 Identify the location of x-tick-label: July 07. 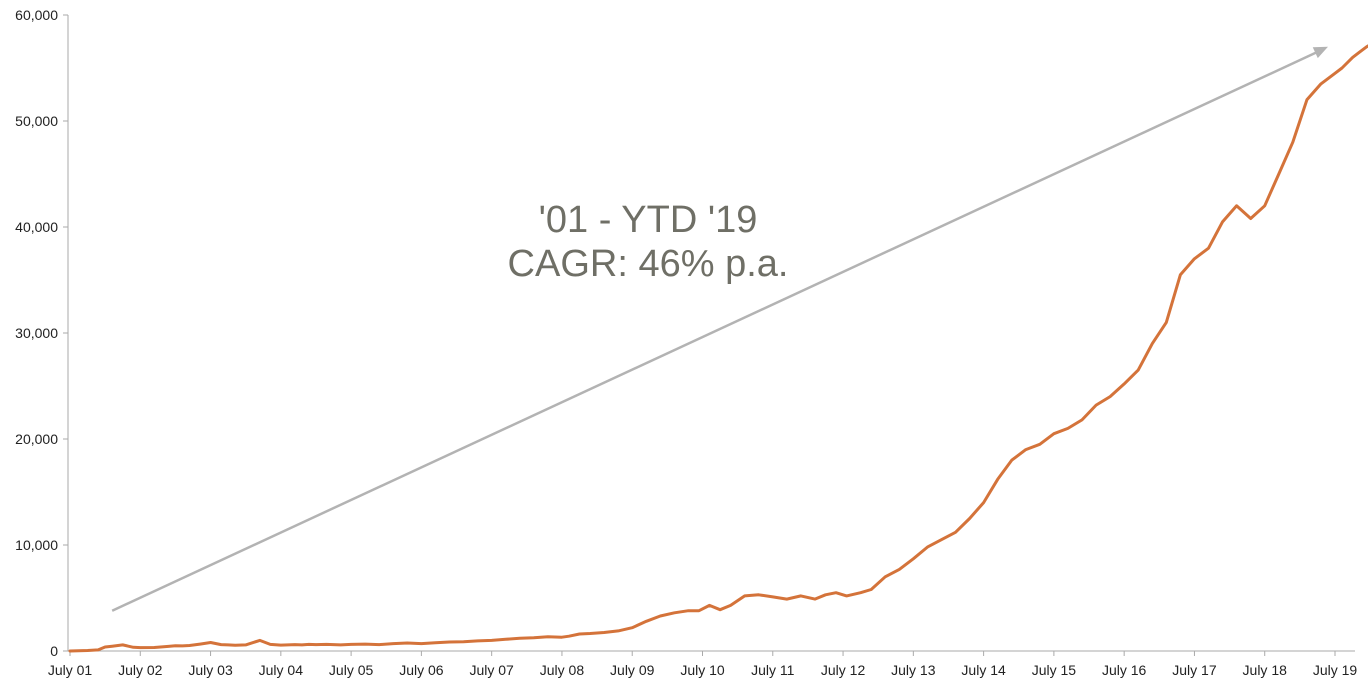
(491, 670).